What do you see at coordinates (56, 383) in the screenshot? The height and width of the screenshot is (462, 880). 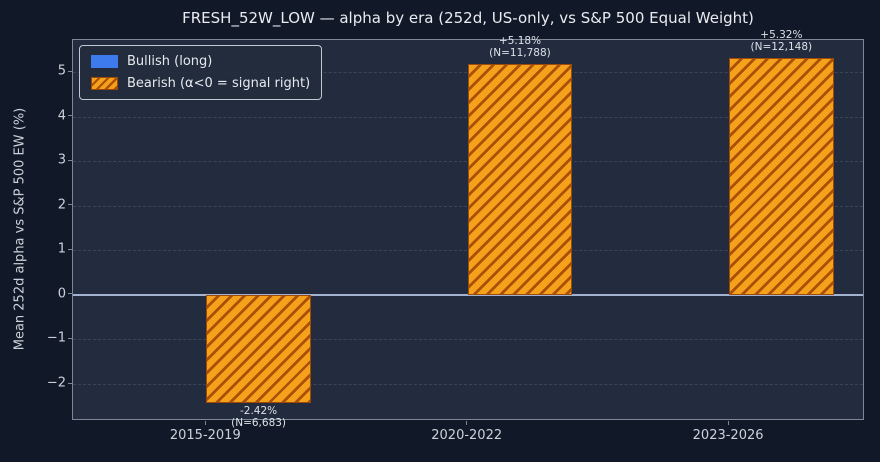 I see `y-tick-label: −2` at bounding box center [56, 383].